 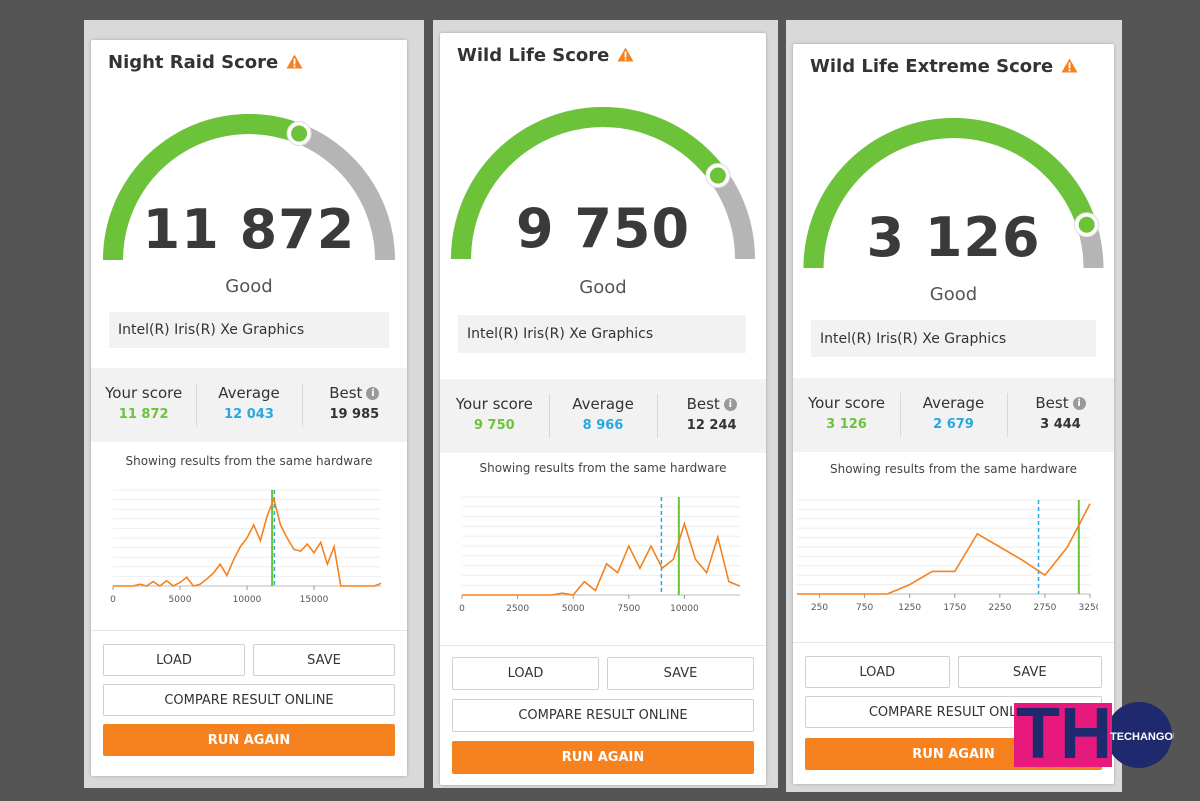 What do you see at coordinates (143, 414) in the screenshot?
I see `your-score-value: 11 872` at bounding box center [143, 414].